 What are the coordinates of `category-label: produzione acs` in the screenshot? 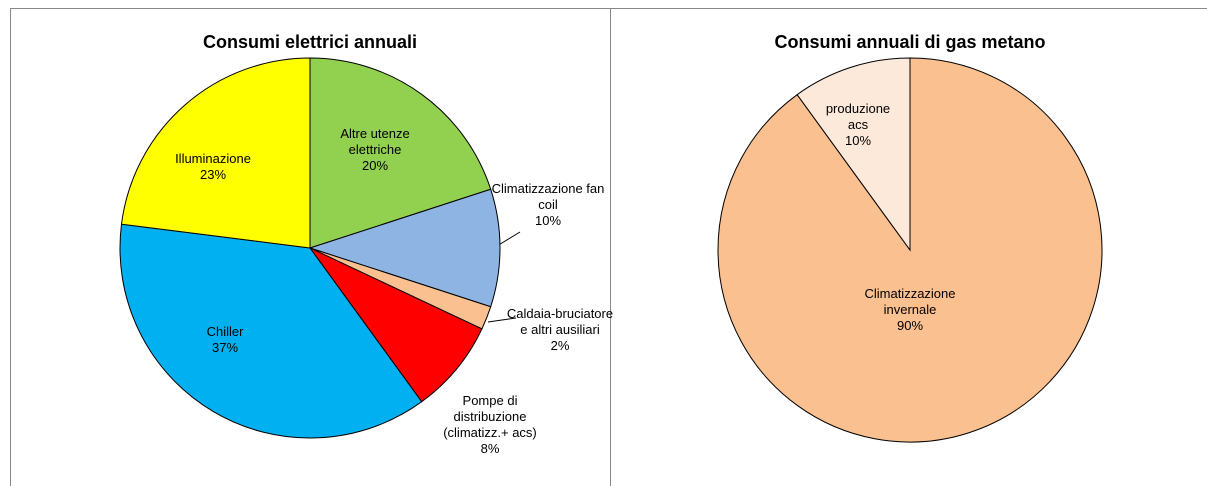 It's located at (858, 116).